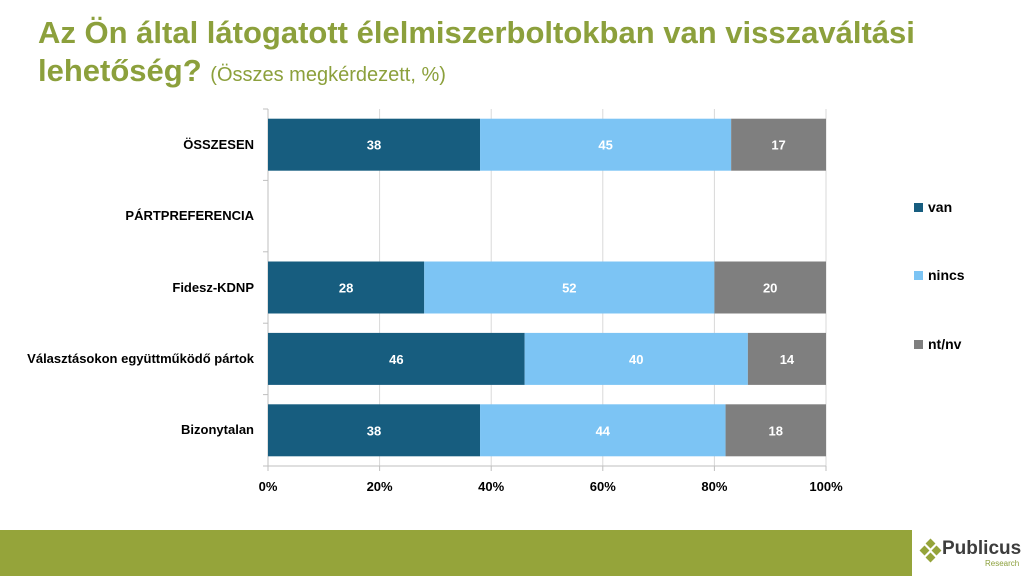 The image size is (1024, 576). What do you see at coordinates (456, 553) in the screenshot?
I see `footer-bar` at bounding box center [456, 553].